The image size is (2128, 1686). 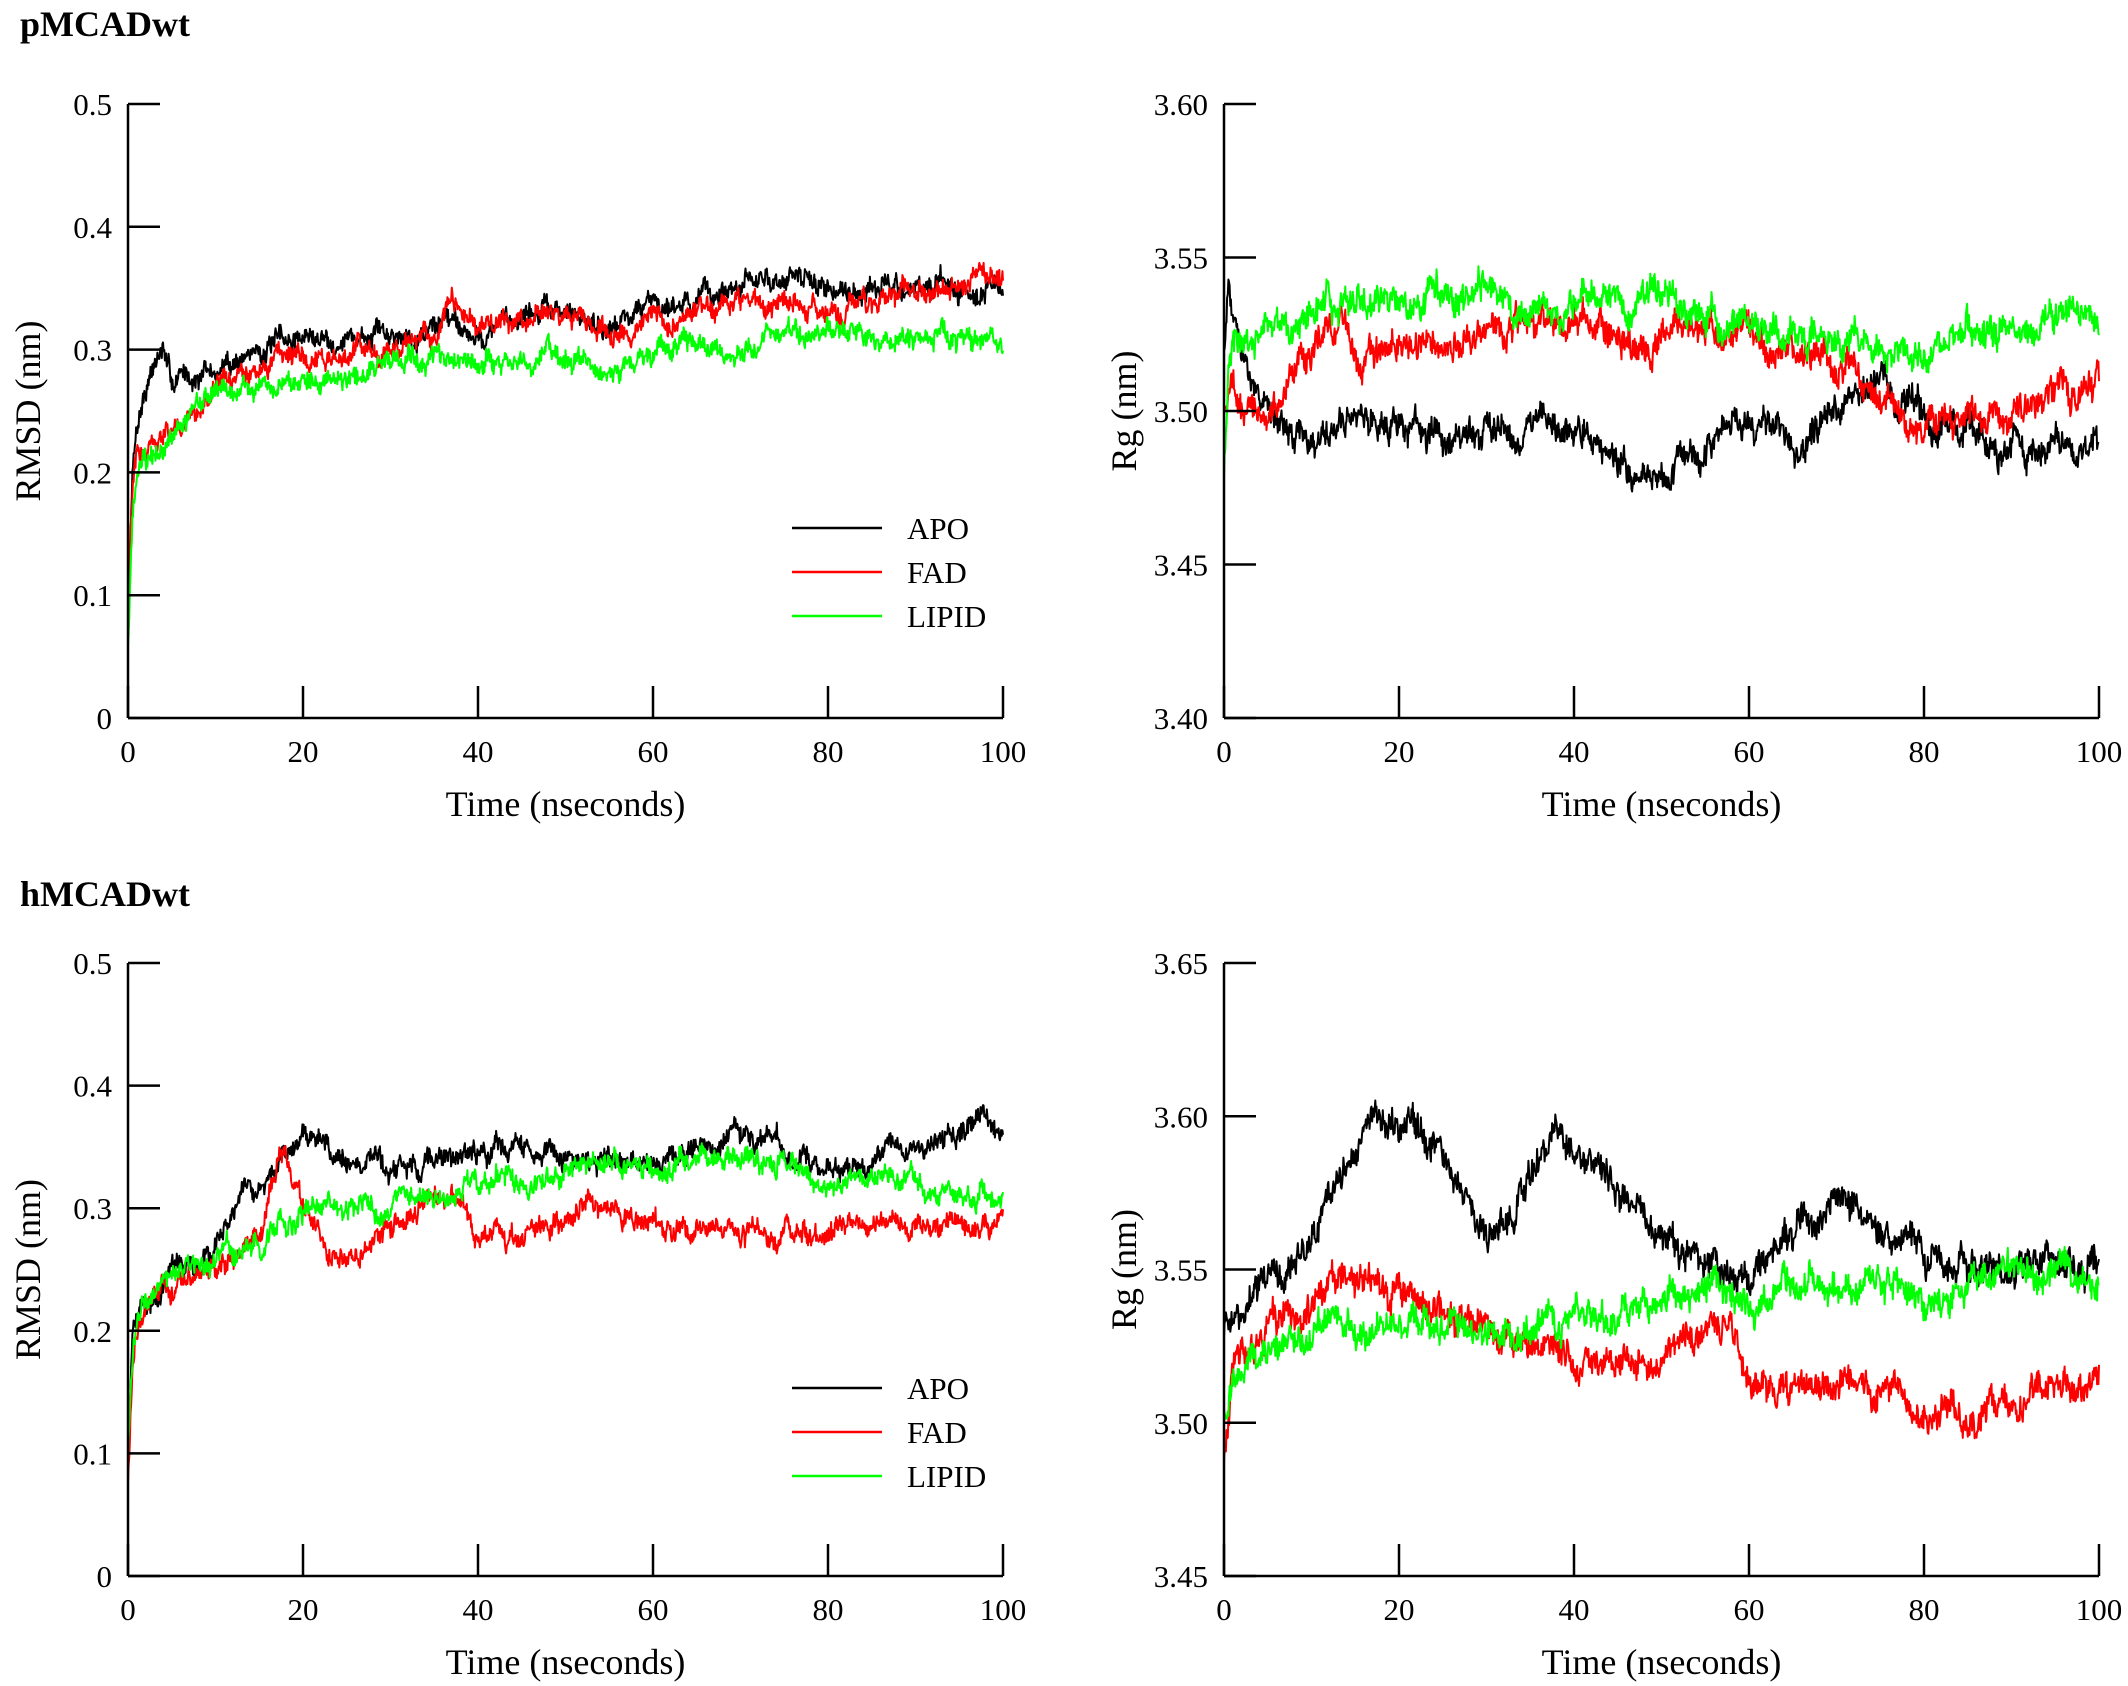 I want to click on y-tick-label: 3.40, so click(x=1181, y=718).